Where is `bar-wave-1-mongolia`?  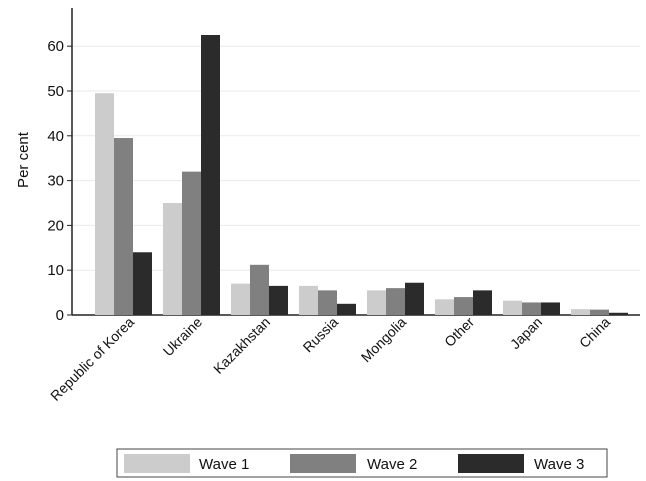
bar-wave-1-mongolia is located at coordinates (376, 302).